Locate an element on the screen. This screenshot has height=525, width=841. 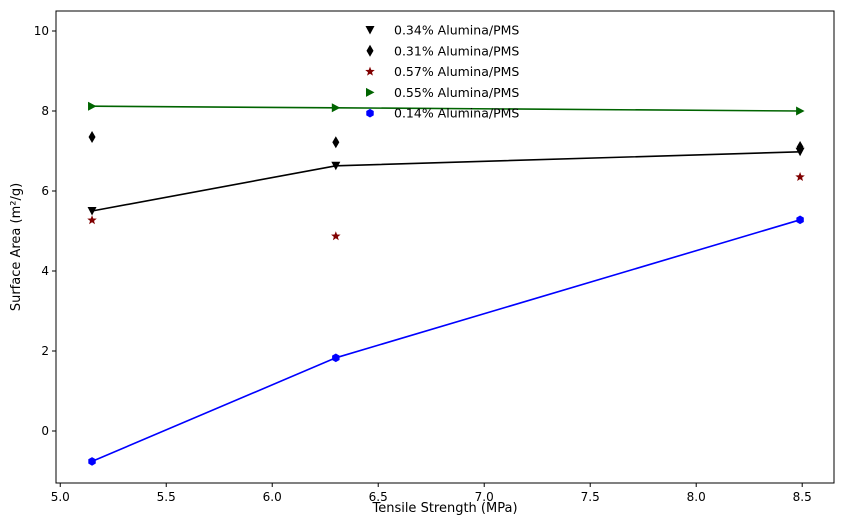
legend-item: 0.31% Alumina/PMS is located at coordinates (442, 50).